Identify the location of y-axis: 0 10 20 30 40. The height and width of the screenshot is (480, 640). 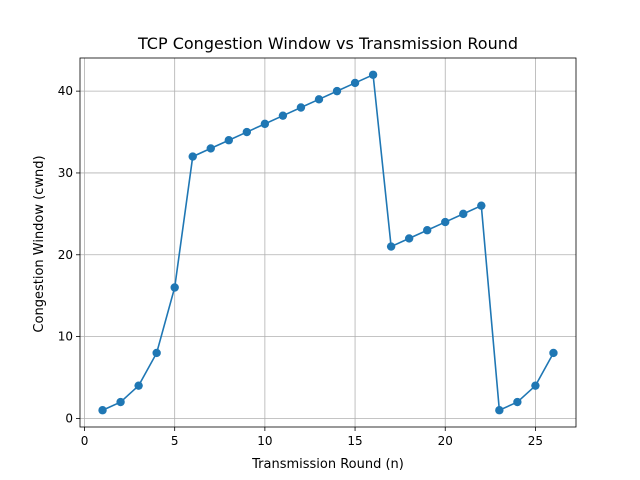
(69, 254).